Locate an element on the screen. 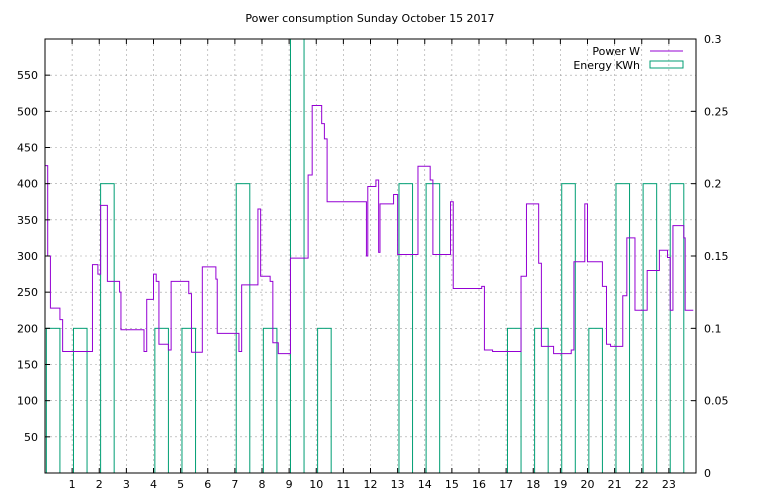 This screenshot has height=500, width=768. x-tick-label: 18 is located at coordinates (533, 484).